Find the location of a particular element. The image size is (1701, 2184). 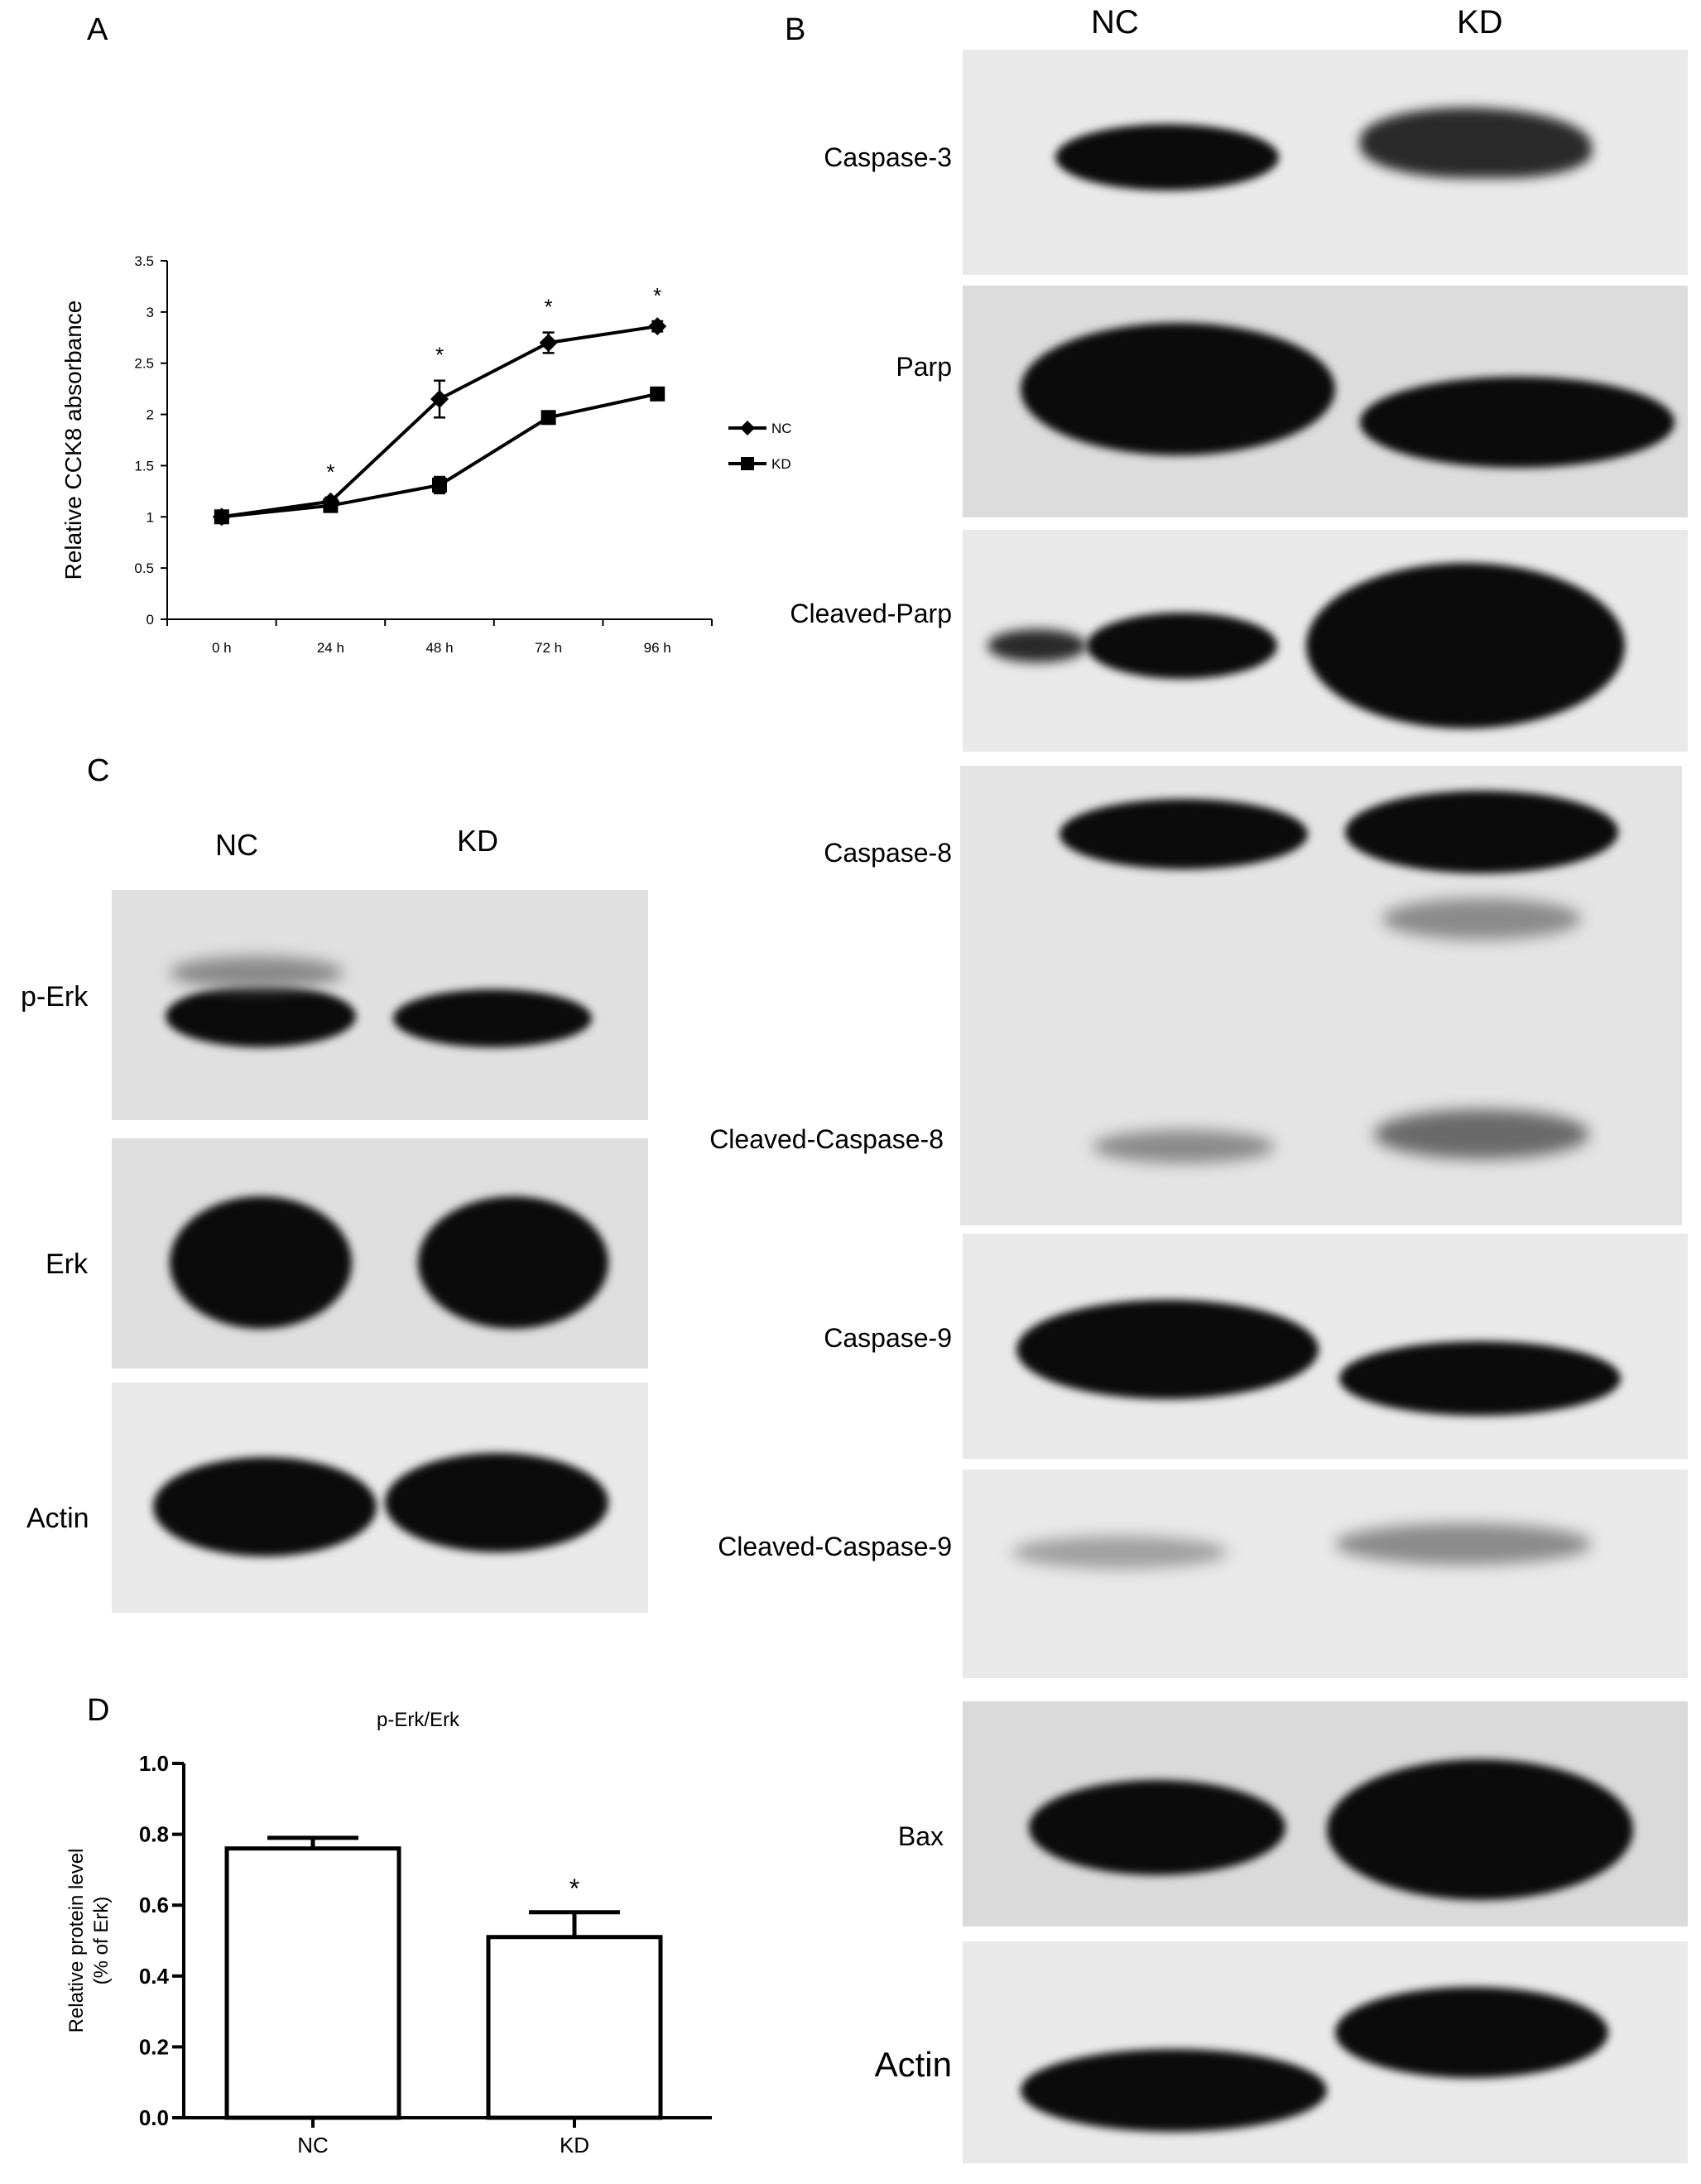

blot-label-cleaved-caspase-9: Cleaved-Caspase-9 is located at coordinates (835, 1546).